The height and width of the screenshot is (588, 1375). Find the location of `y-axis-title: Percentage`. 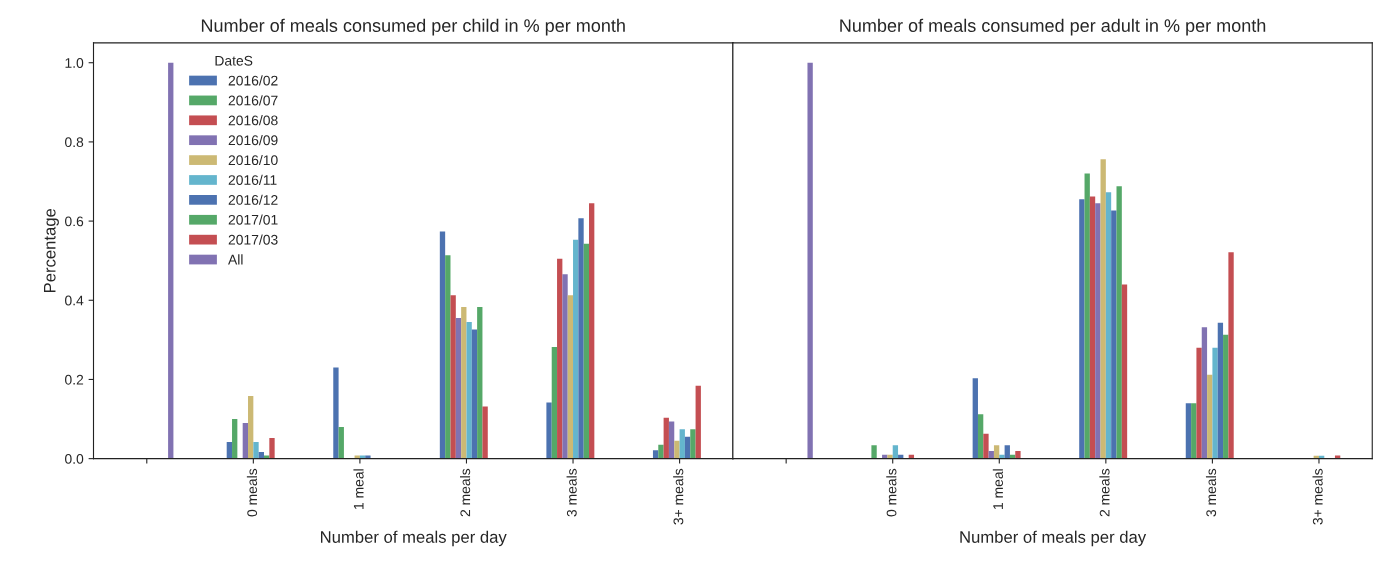

y-axis-title: Percentage is located at coordinates (51, 250).